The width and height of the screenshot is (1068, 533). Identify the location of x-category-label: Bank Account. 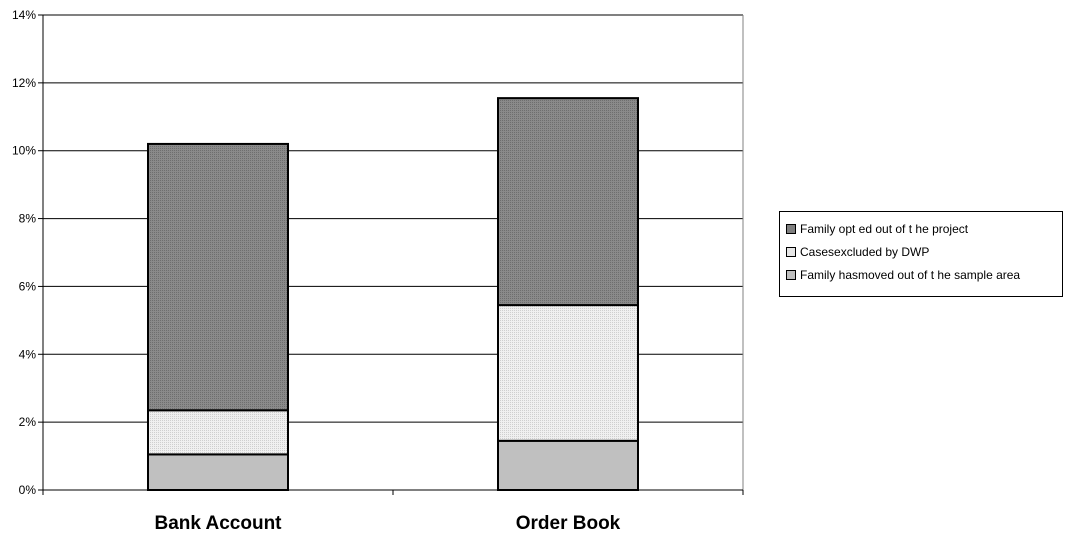
(218, 523).